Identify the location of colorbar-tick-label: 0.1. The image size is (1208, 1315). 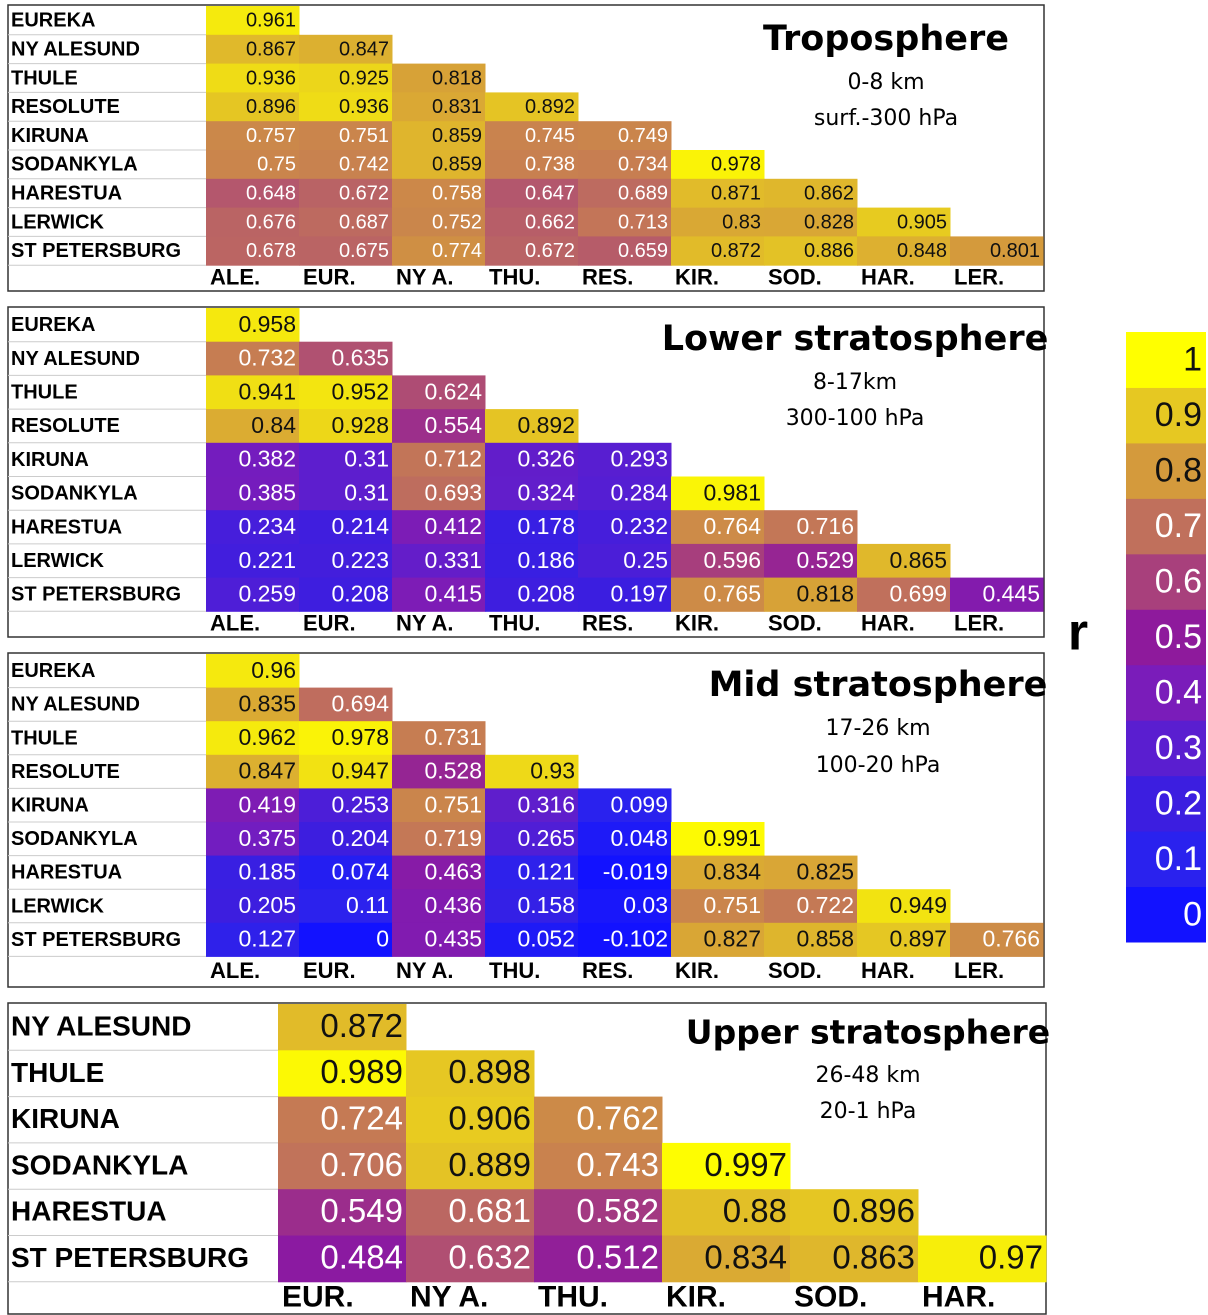
(1178, 859).